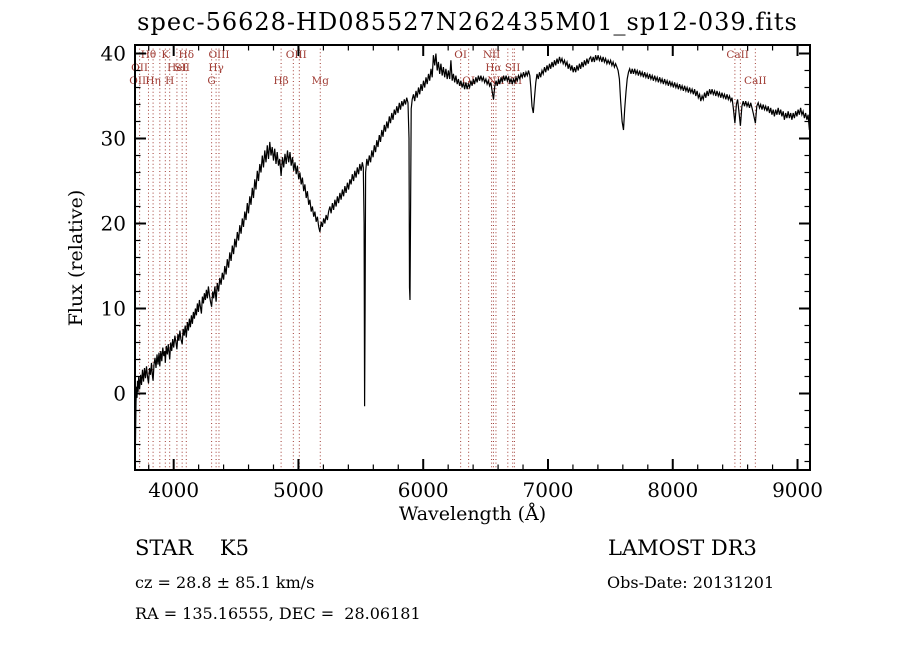 The width and height of the screenshot is (900, 649). Describe the element at coordinates (321, 81) in the screenshot. I see `spectral-line-label: Mg` at that location.